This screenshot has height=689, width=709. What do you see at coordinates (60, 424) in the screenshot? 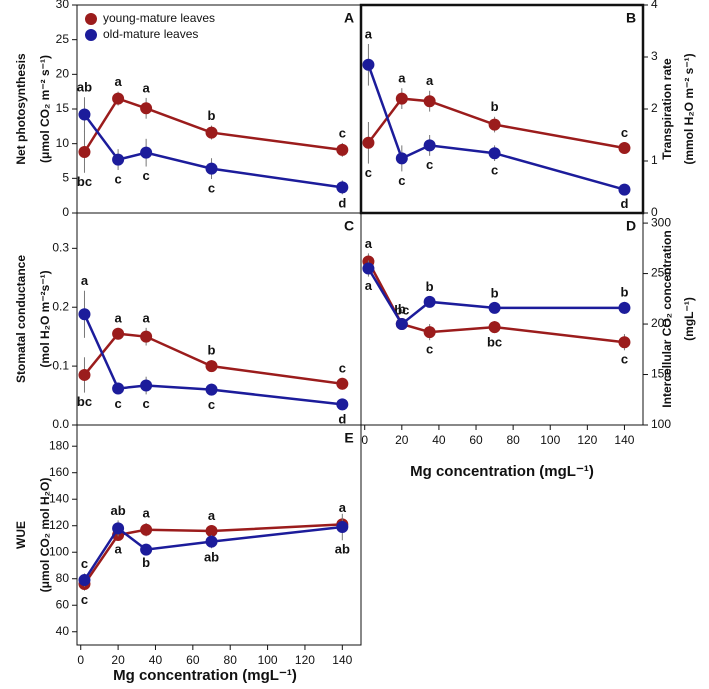
I see `y-tick-label: 0.0` at bounding box center [60, 424].